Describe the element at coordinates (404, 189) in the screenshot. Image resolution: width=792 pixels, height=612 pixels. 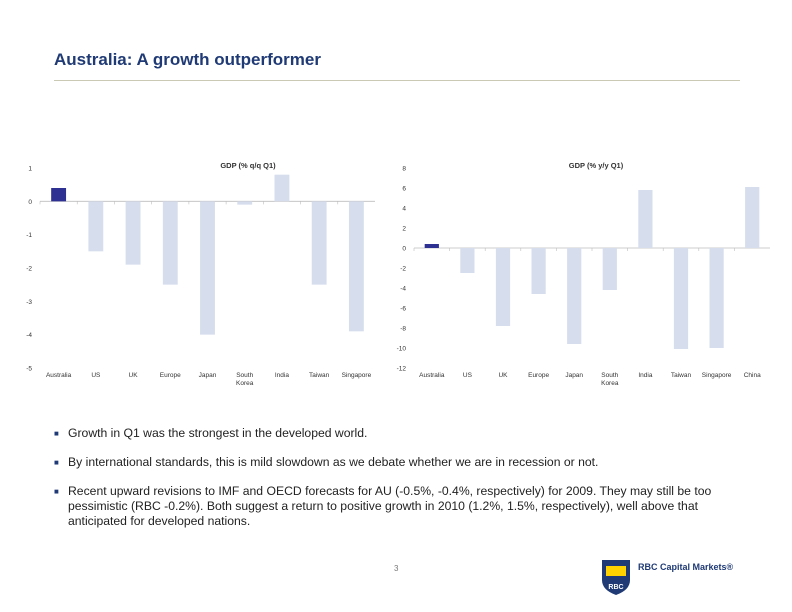
I see `y-tick-label: 6` at that location.